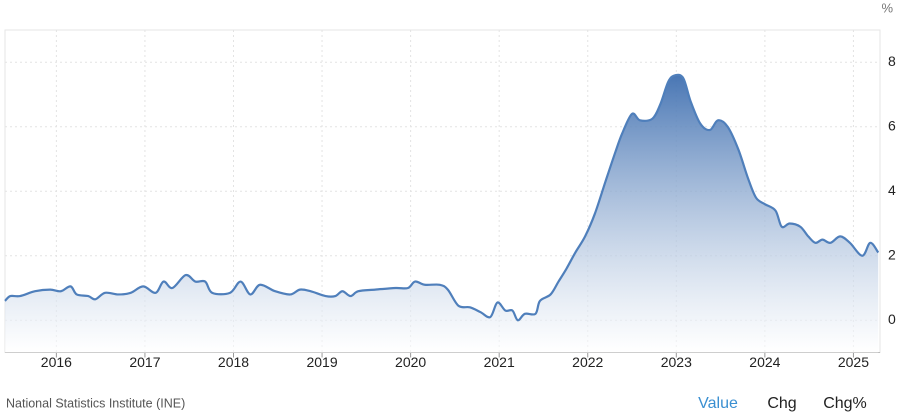 The height and width of the screenshot is (420, 900). Describe the element at coordinates (781, 403) in the screenshot. I see `tab-chg: Chg` at that location.